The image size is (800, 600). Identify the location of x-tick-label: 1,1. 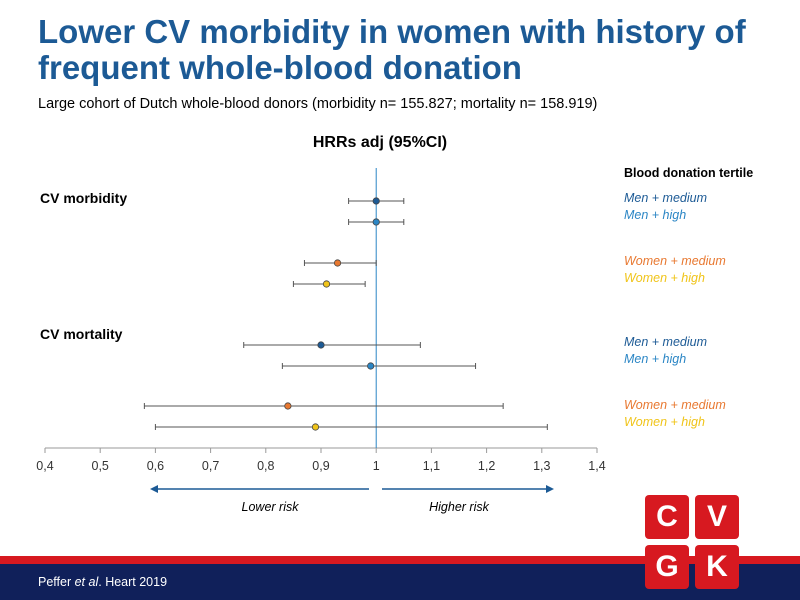
(431, 466).